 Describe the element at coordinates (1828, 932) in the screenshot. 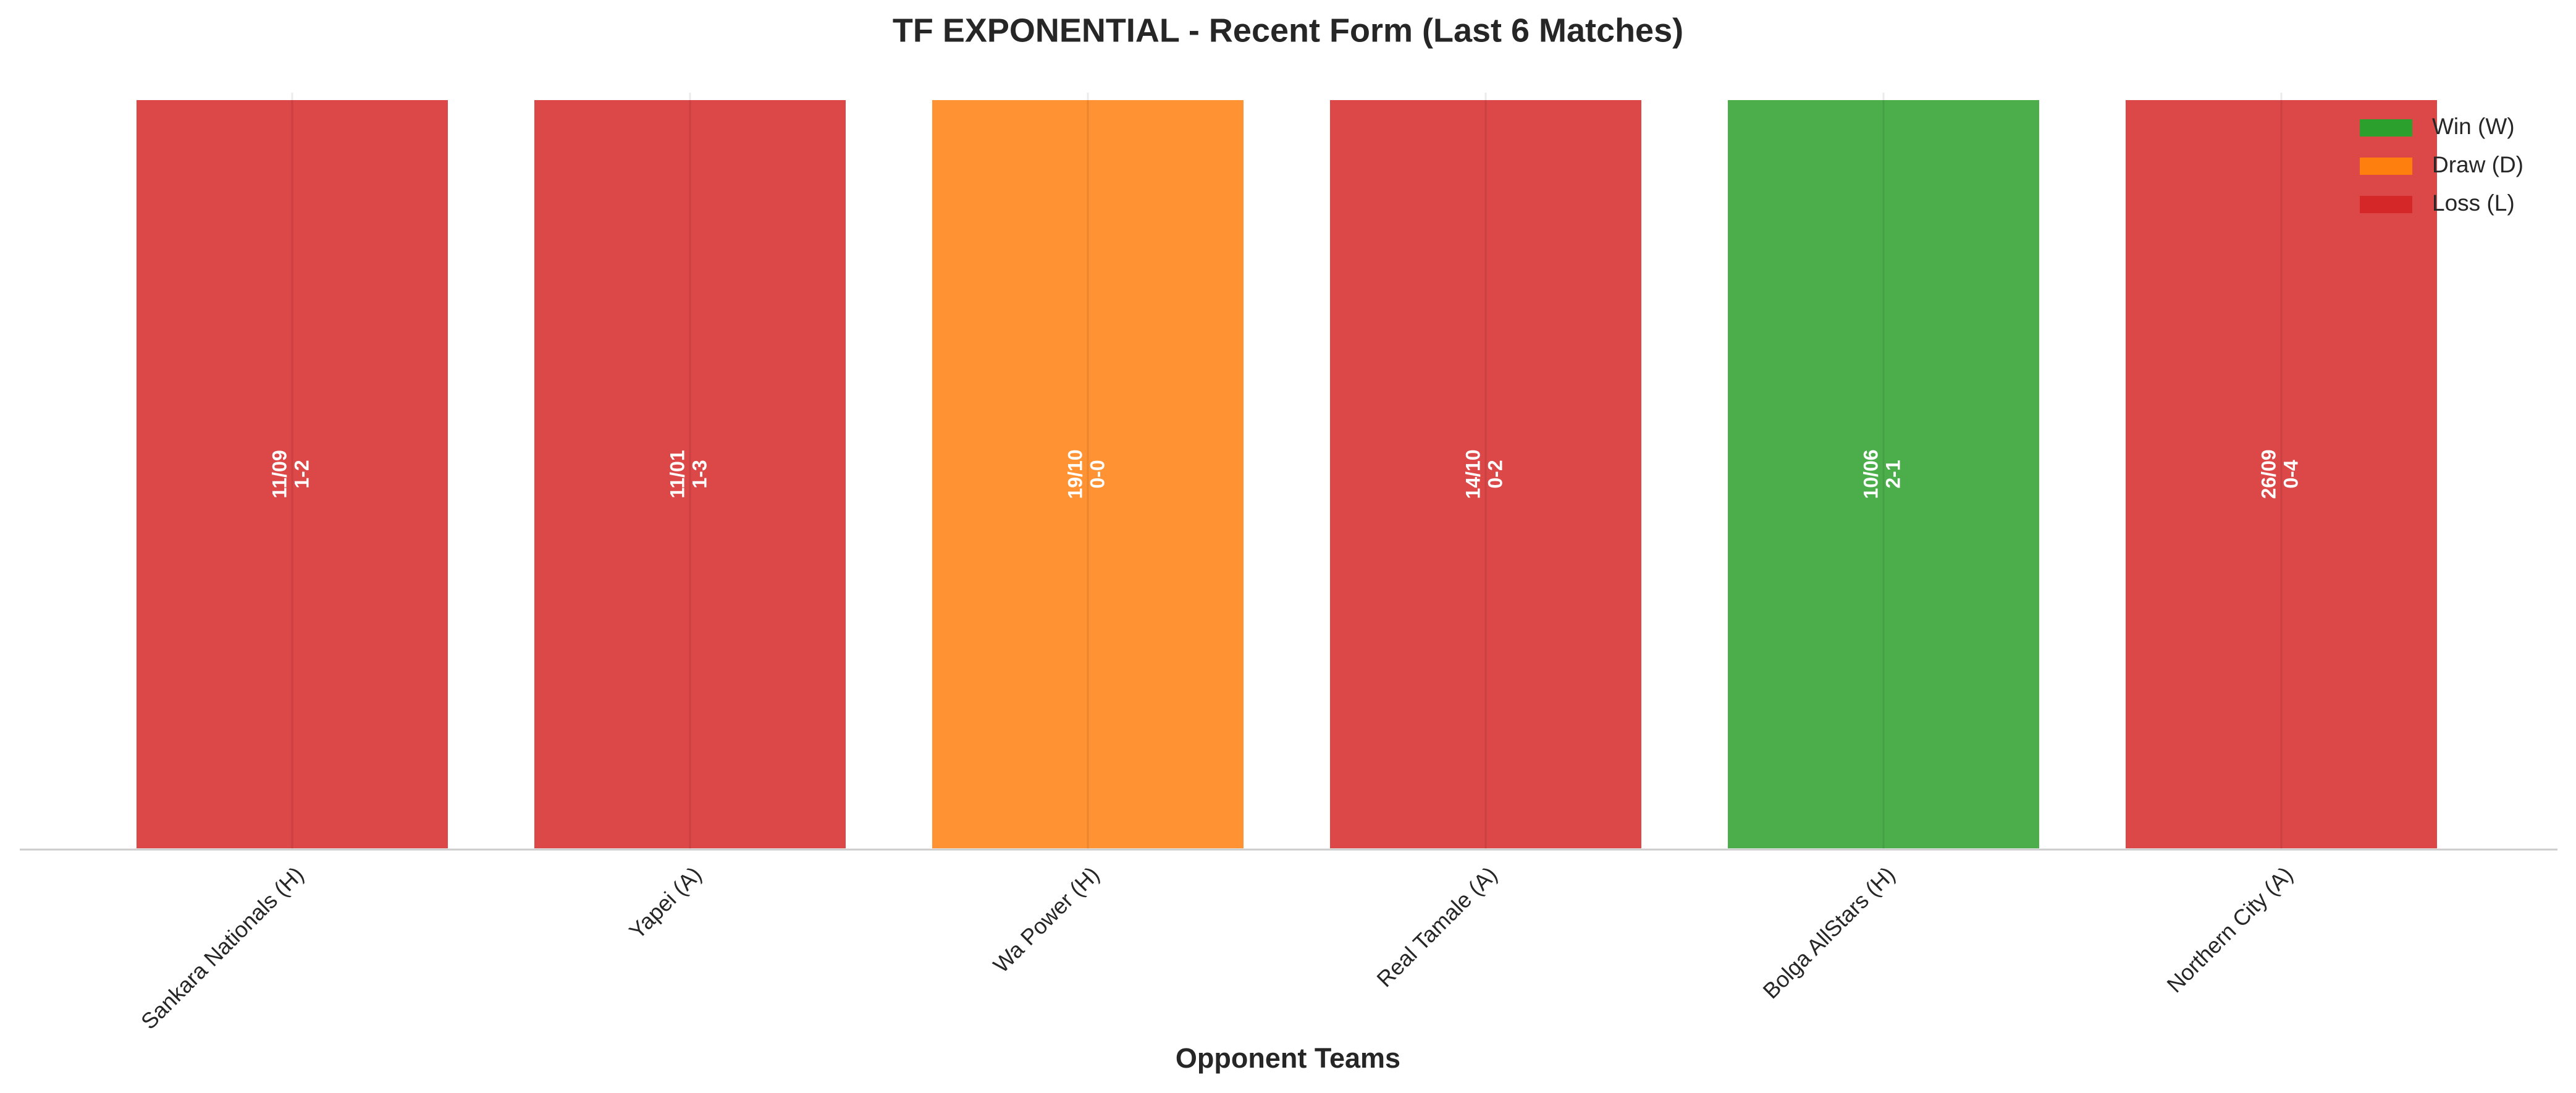

I see `x-tick-label: Bolga AllStars (H)` at that location.